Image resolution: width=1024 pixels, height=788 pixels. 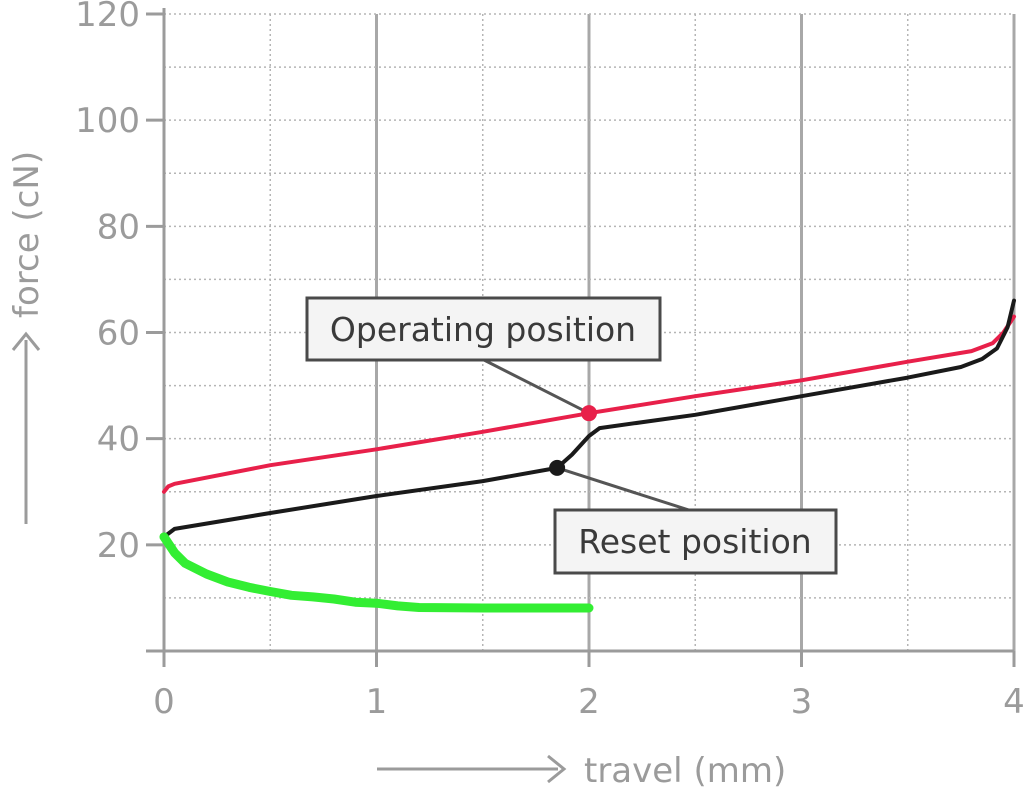 I want to click on y-tick-label: 40, so click(x=118, y=440).